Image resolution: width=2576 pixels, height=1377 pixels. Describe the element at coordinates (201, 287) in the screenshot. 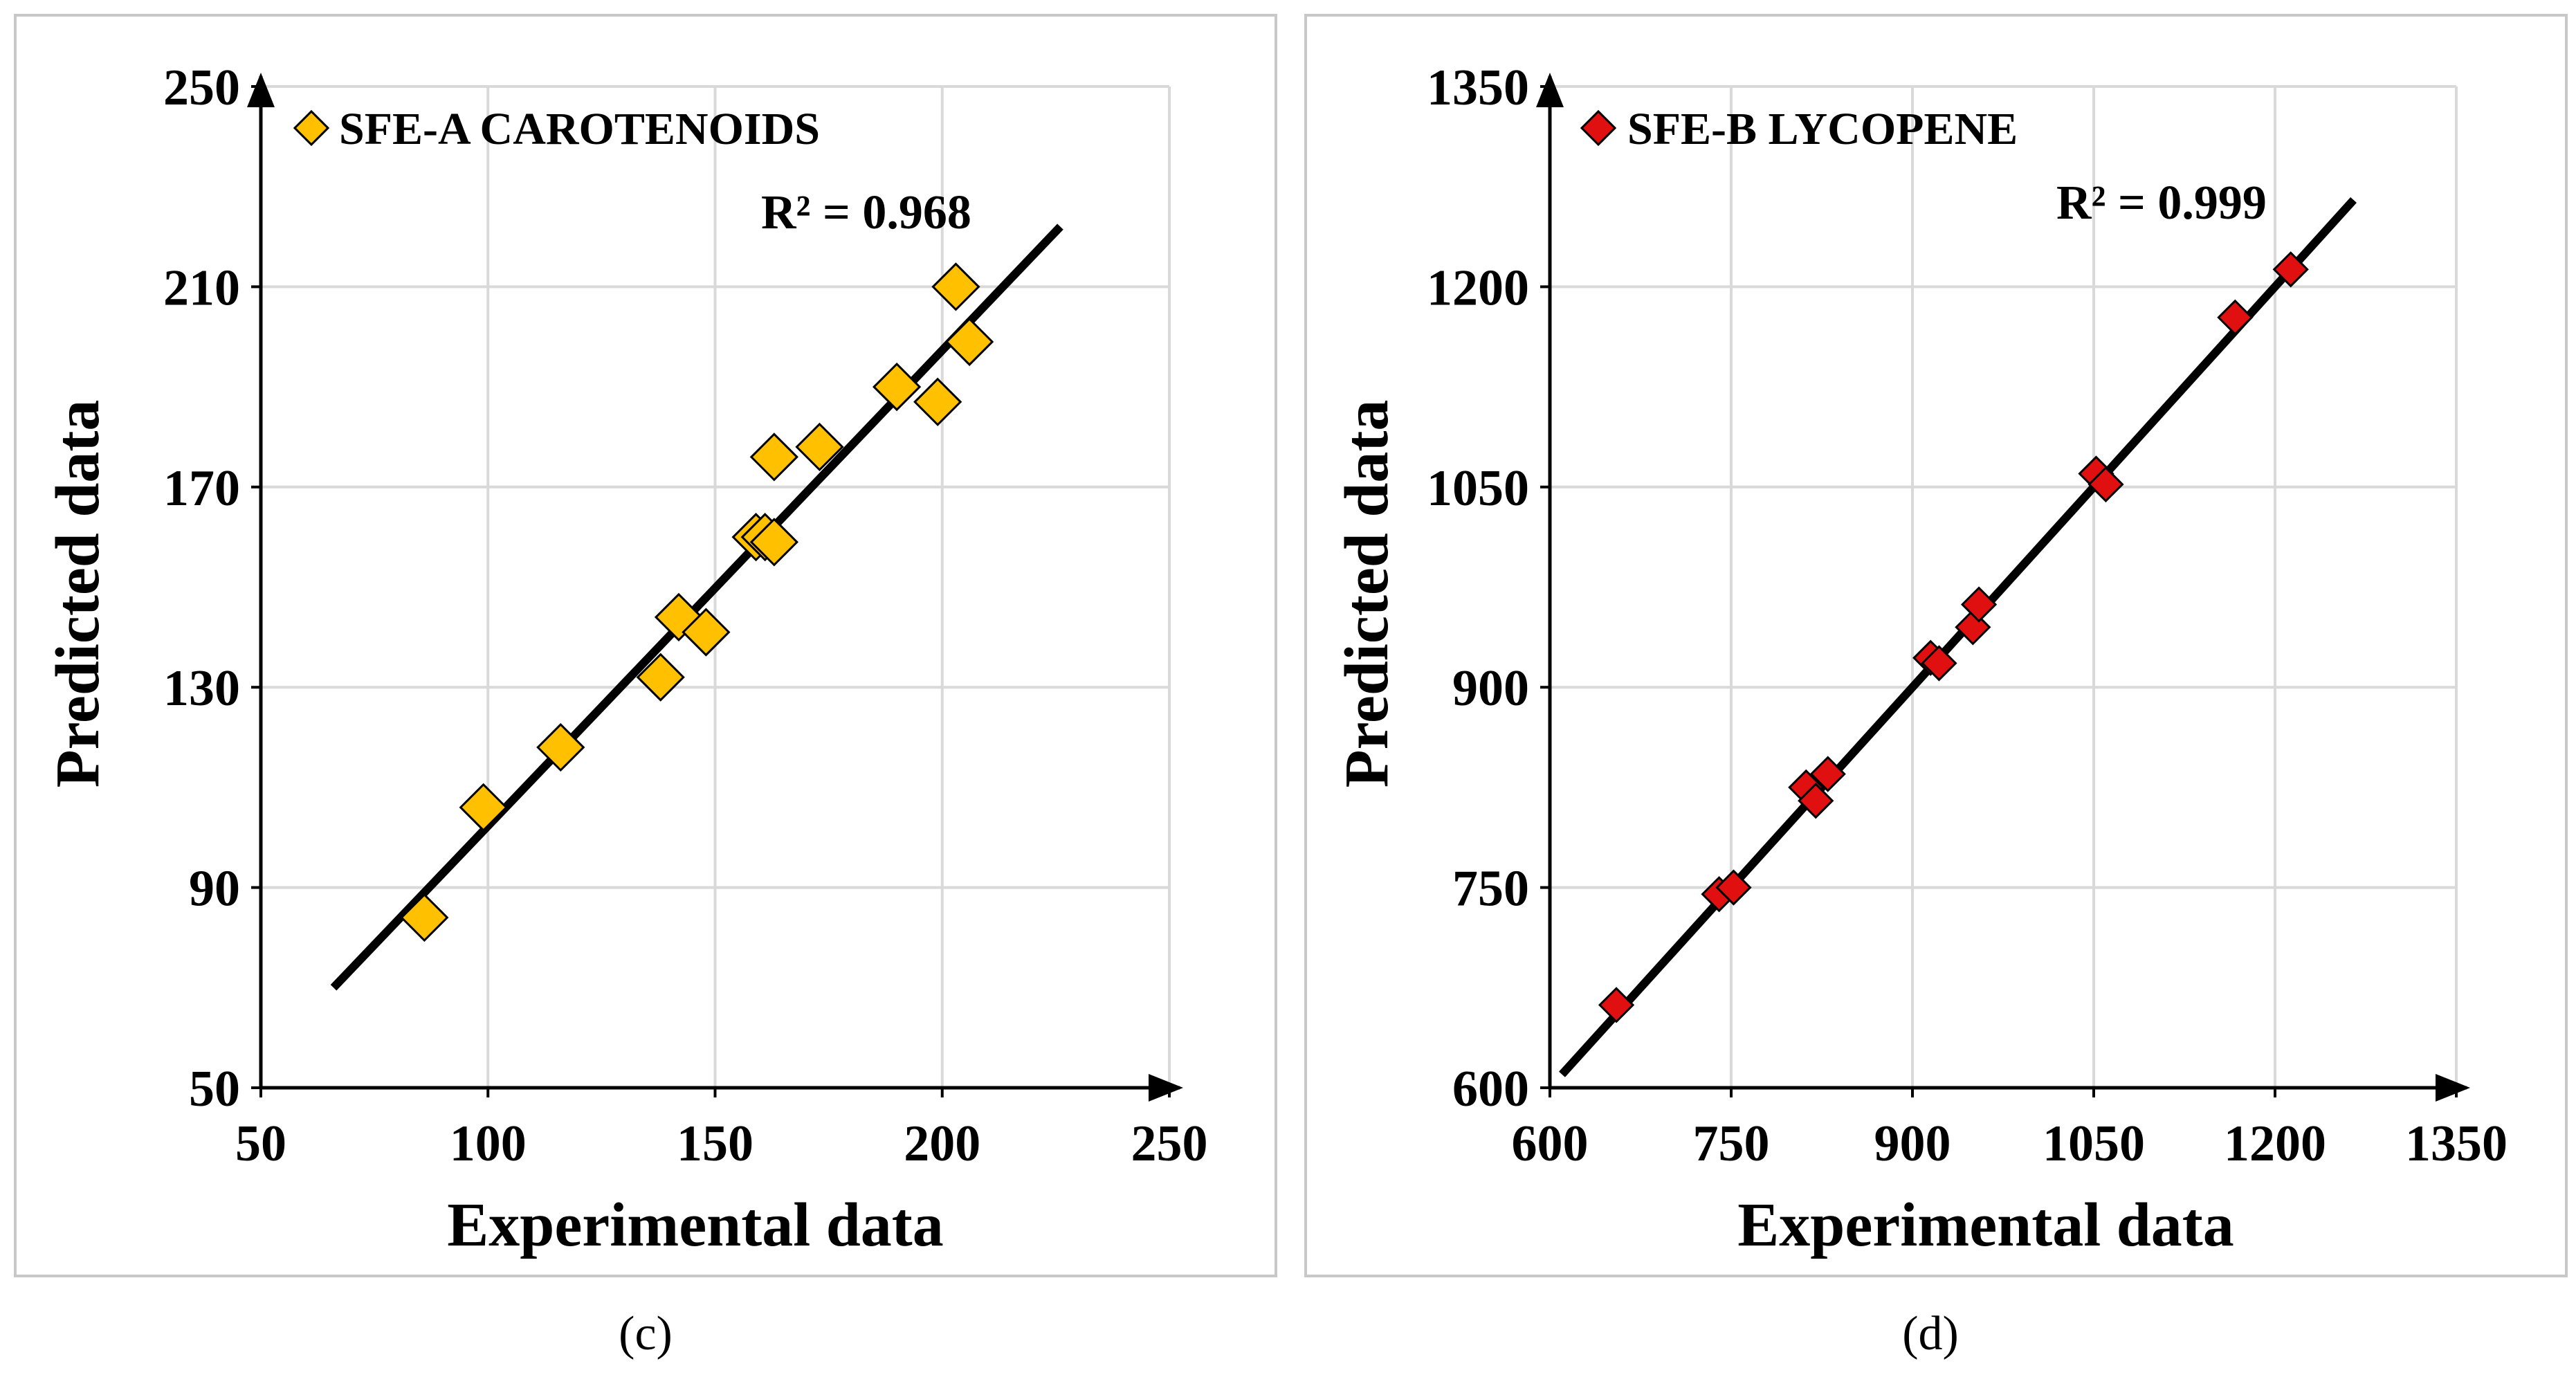

I see `y-tick-label: 210` at that location.